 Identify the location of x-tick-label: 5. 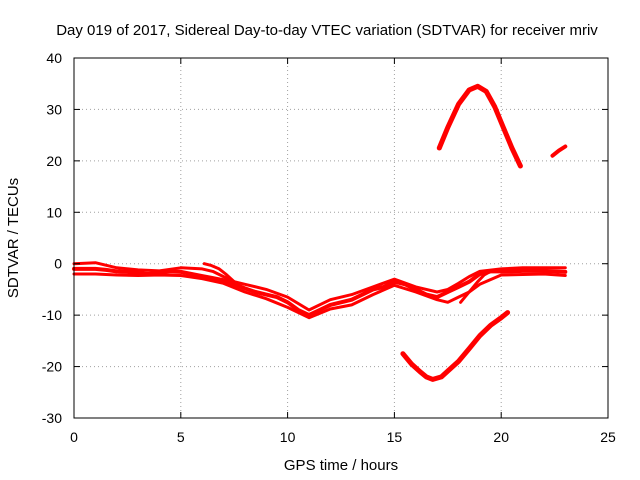
(181, 437).